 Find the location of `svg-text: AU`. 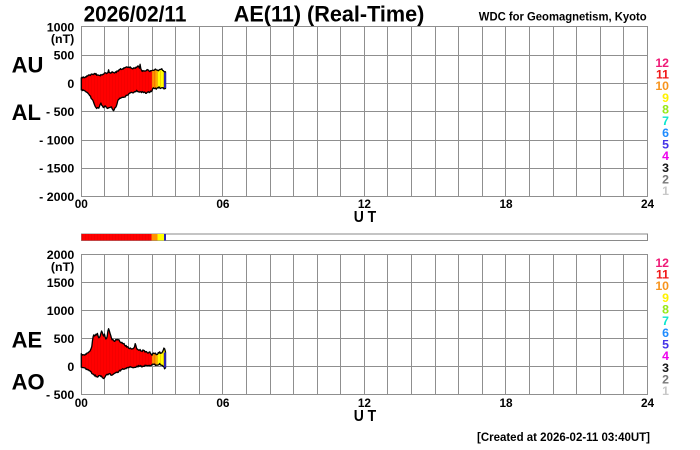

svg-text: AU is located at coordinates (28, 65).